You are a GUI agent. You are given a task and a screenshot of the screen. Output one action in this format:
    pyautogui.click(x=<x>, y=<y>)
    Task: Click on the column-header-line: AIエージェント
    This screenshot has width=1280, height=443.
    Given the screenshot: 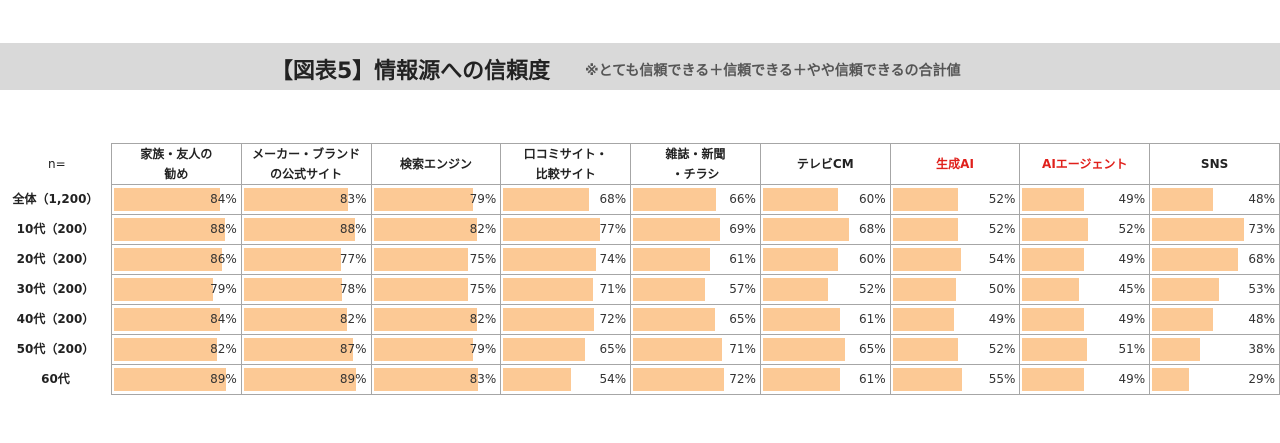 What is the action you would take?
    pyautogui.click(x=1085, y=164)
    